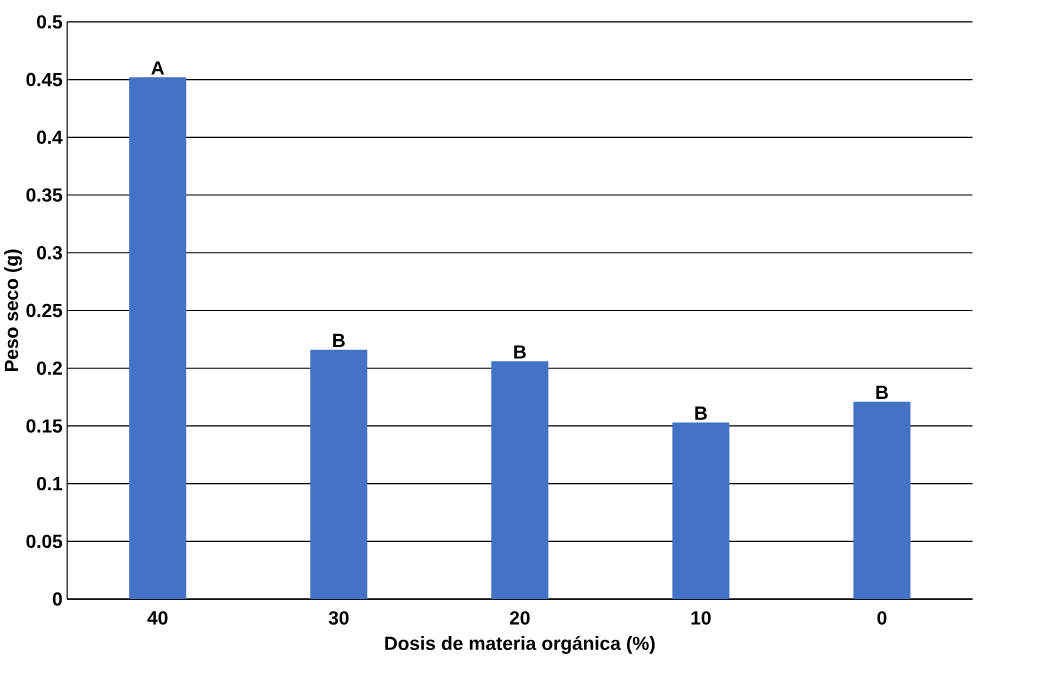  I want to click on x-tick-label: 40, so click(157, 618).